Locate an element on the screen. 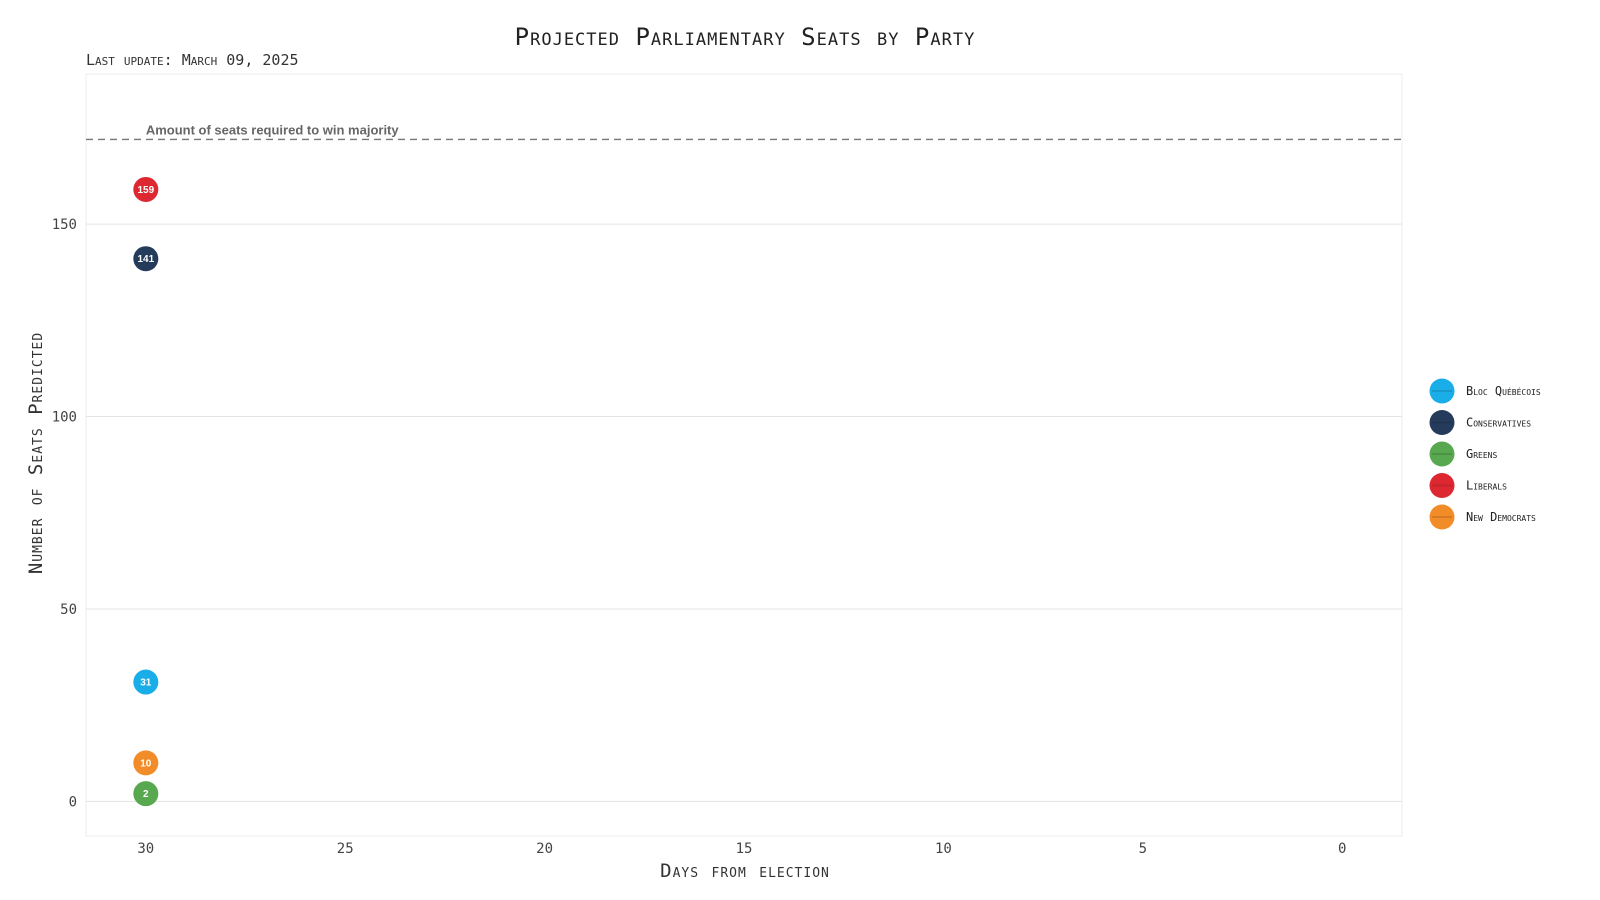  chart-subtitle: Last update: March 09, 2025 is located at coordinates (192, 60).